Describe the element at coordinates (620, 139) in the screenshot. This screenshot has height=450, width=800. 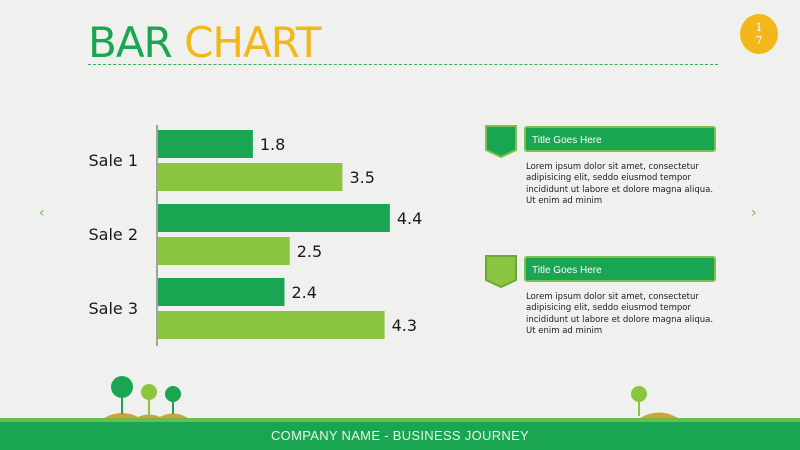
I see `info-box-1-title: Title Goes Here` at that location.